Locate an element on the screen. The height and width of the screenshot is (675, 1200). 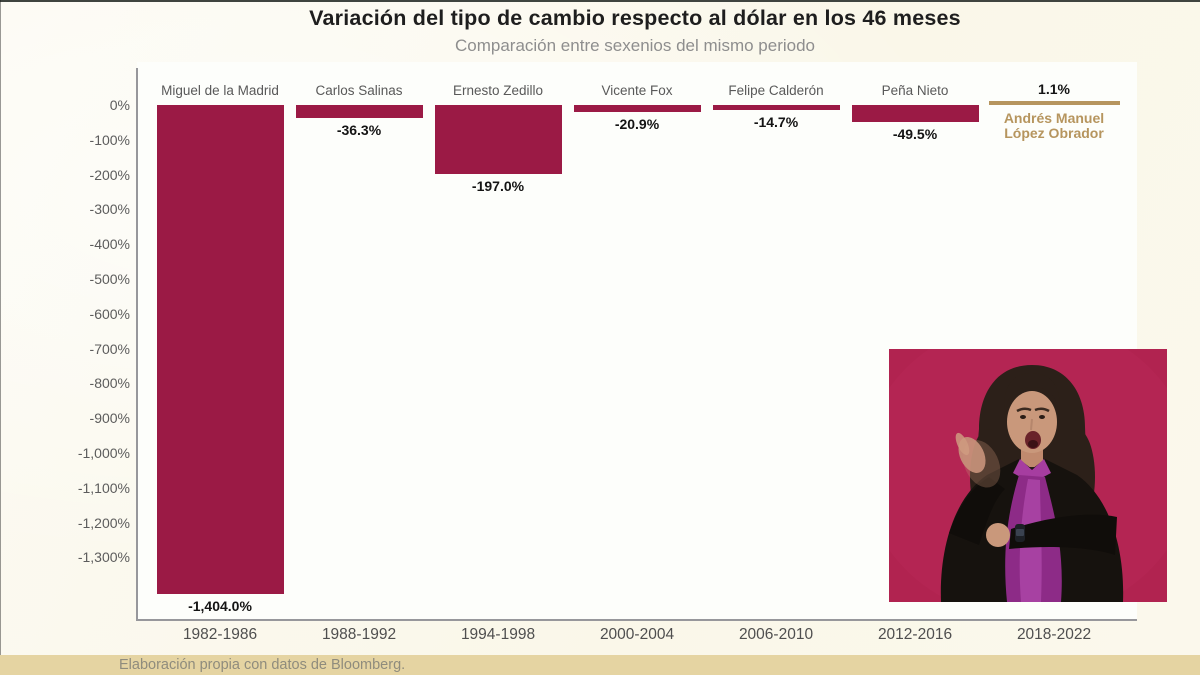
y-tick-label: -400% is located at coordinates (109, 244).